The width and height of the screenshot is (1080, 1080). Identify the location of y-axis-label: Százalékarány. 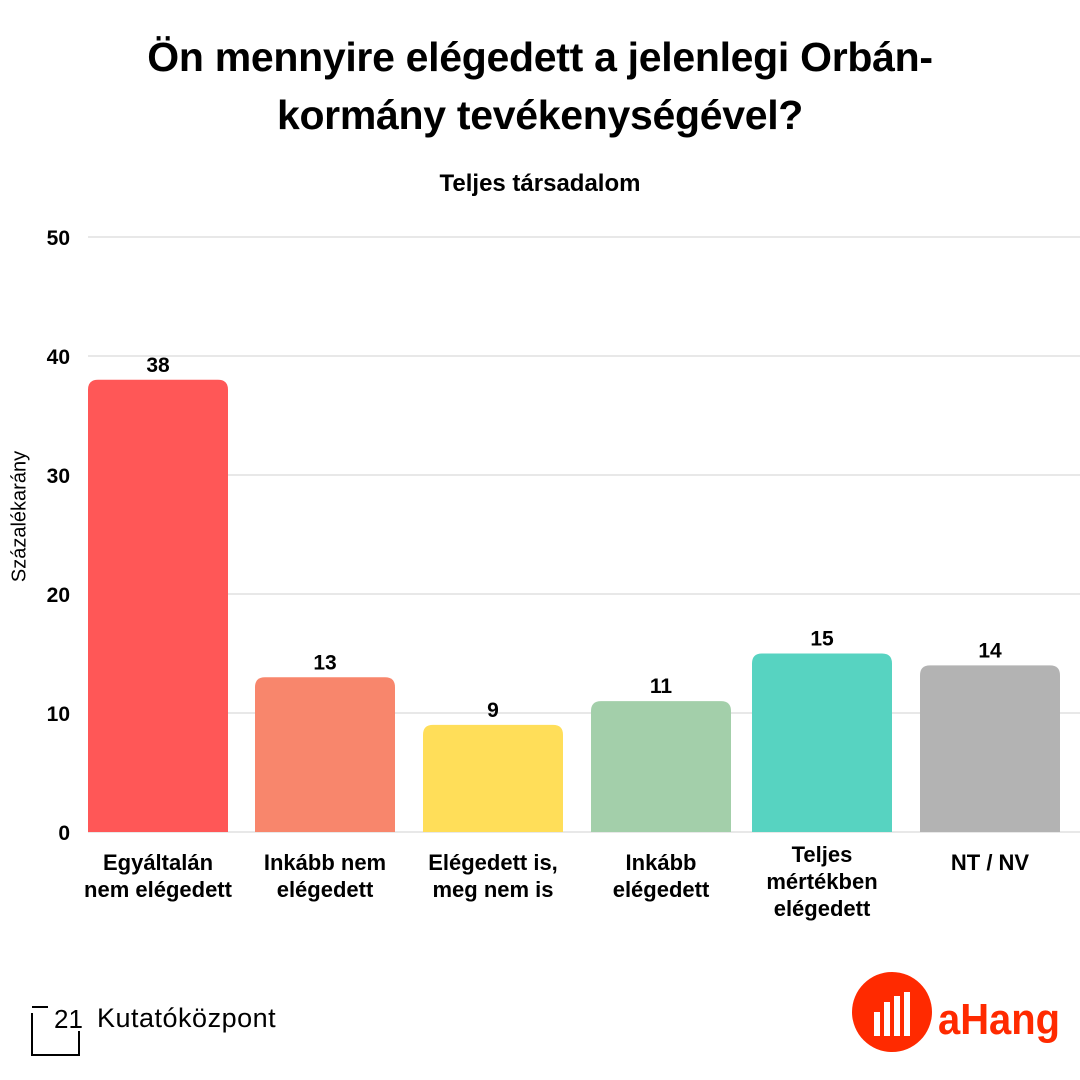
(19, 516).